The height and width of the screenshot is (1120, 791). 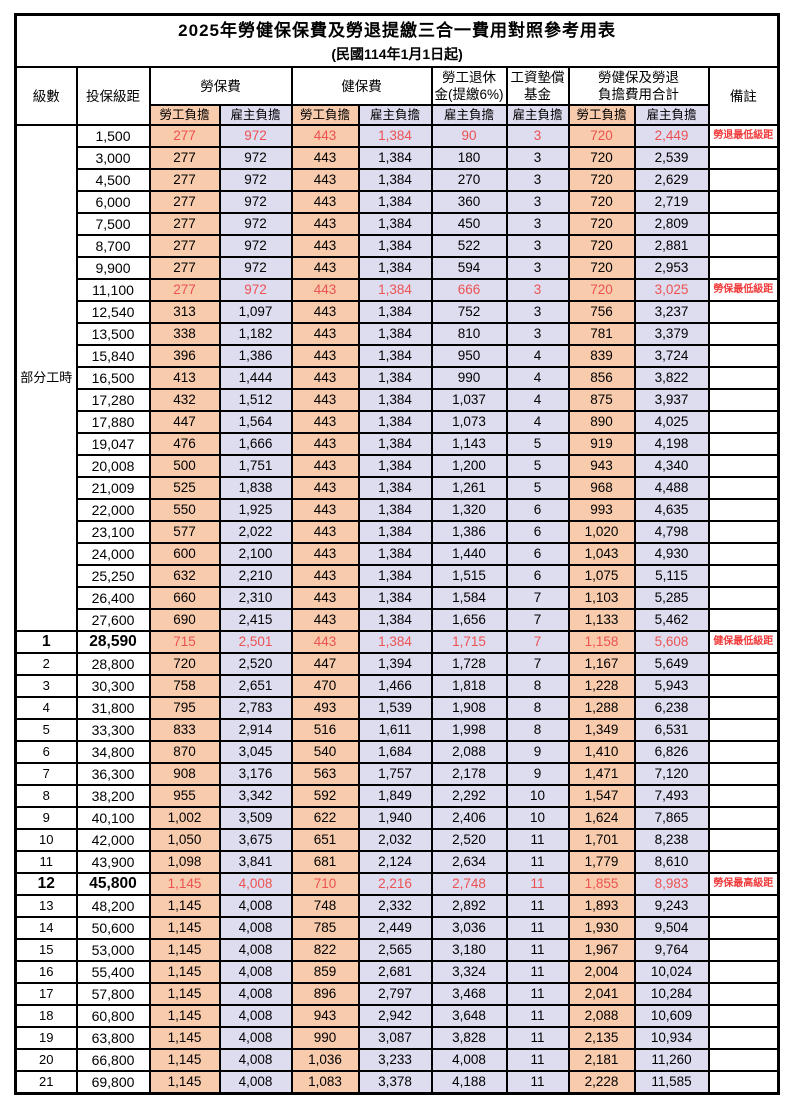 What do you see at coordinates (398, 268) in the screenshot?
I see `table-row: 9,900 277 972 443 1,384 594 3 720 2,953` at bounding box center [398, 268].